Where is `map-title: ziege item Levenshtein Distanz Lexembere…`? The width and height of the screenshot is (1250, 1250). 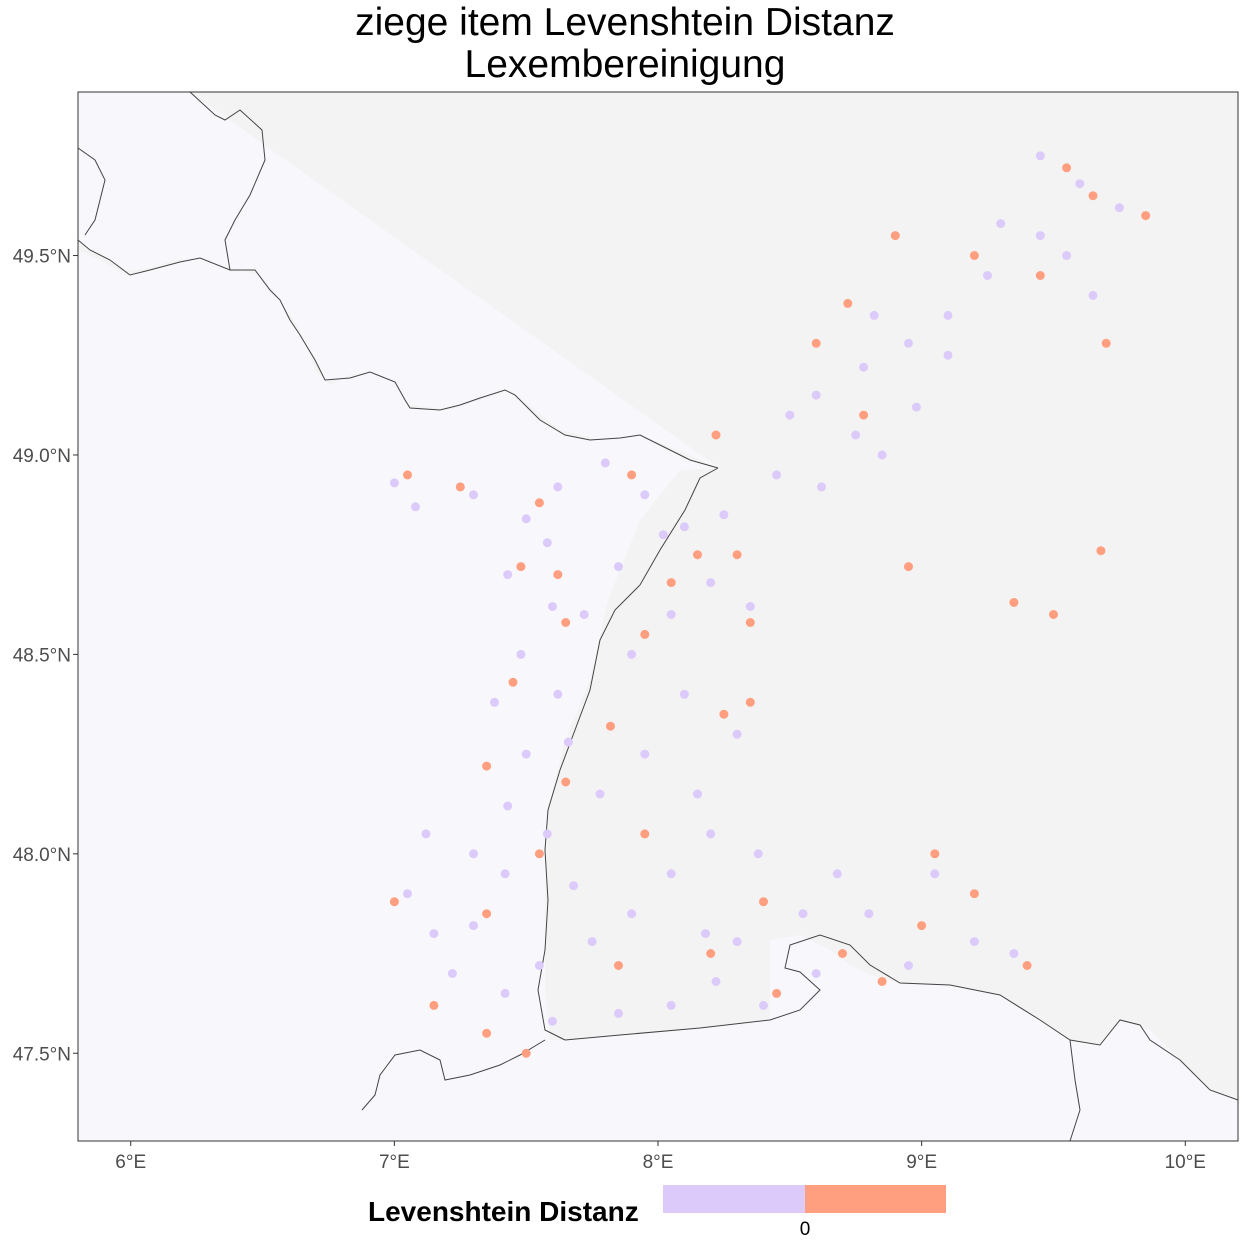 map-title: ziege item Levenshtein Distanz Lexembere… is located at coordinates (625, 44).